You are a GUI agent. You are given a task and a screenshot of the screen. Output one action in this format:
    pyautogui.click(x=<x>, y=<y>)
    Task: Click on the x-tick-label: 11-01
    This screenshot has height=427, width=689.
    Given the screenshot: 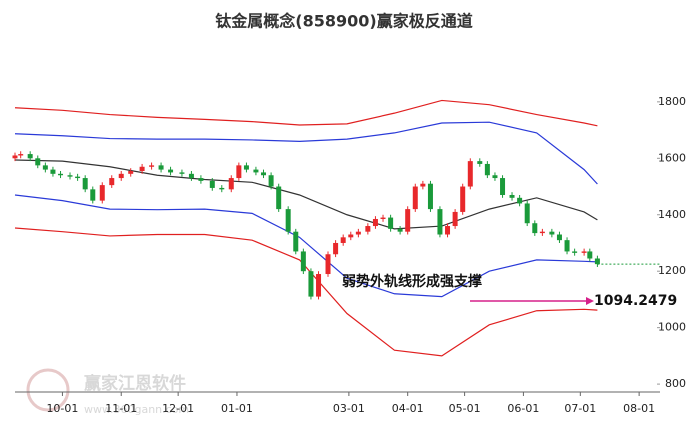 What is the action you would take?
    pyautogui.click(x=121, y=408)
    